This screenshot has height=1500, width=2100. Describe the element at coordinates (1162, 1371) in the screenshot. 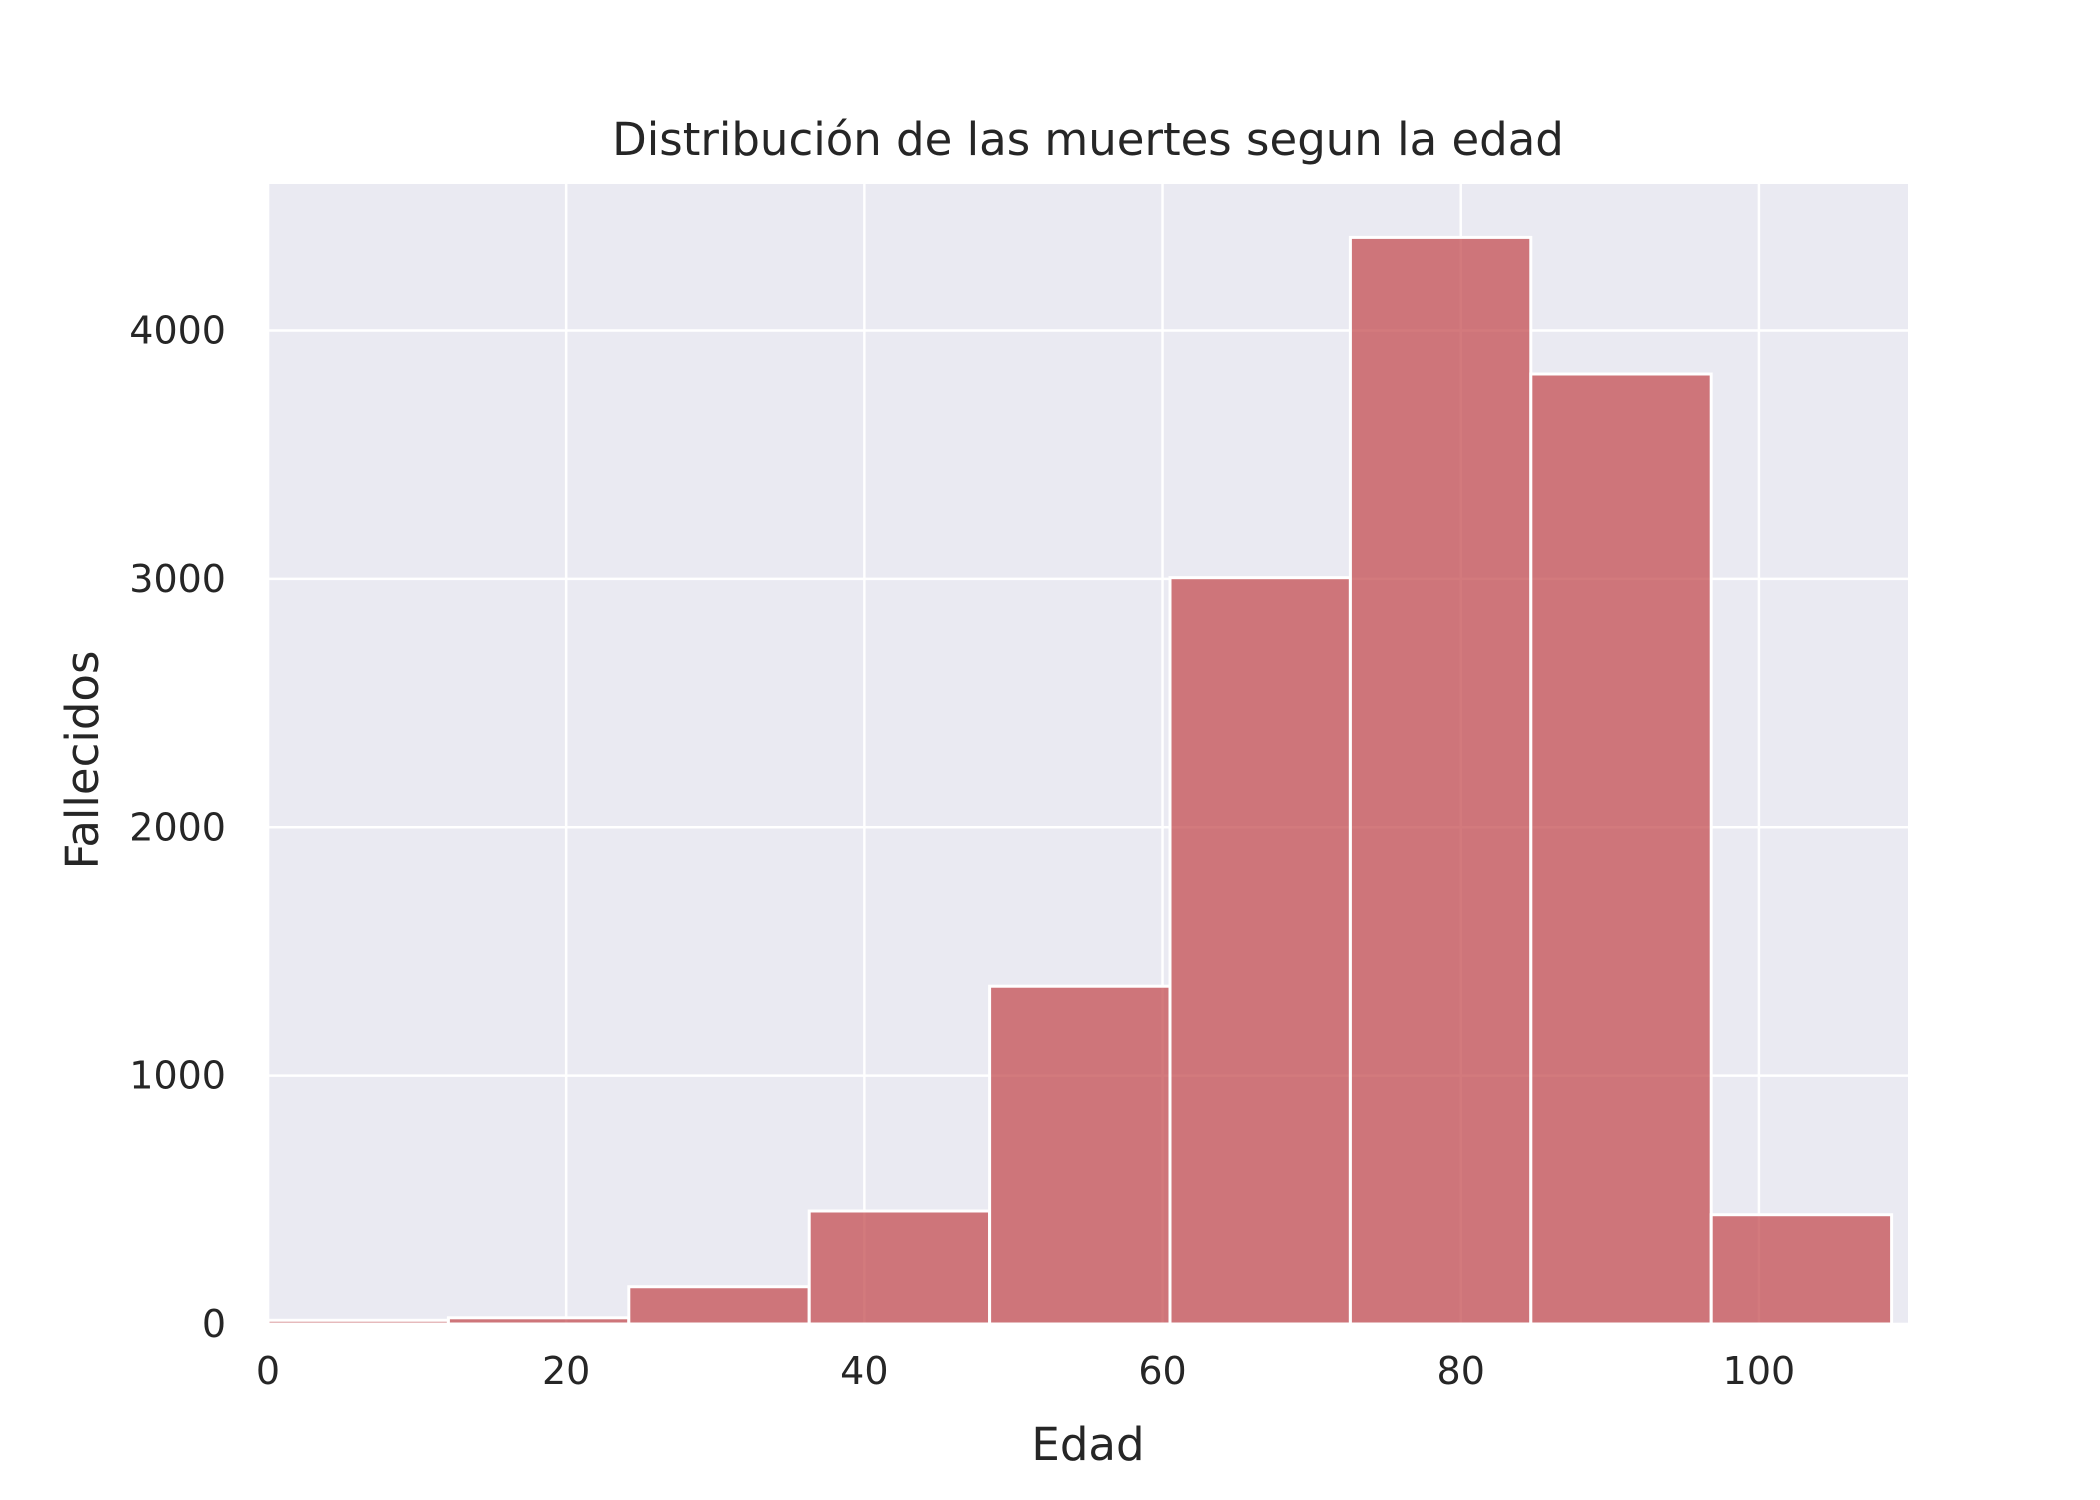

I see `x-tick-label: 60` at that location.